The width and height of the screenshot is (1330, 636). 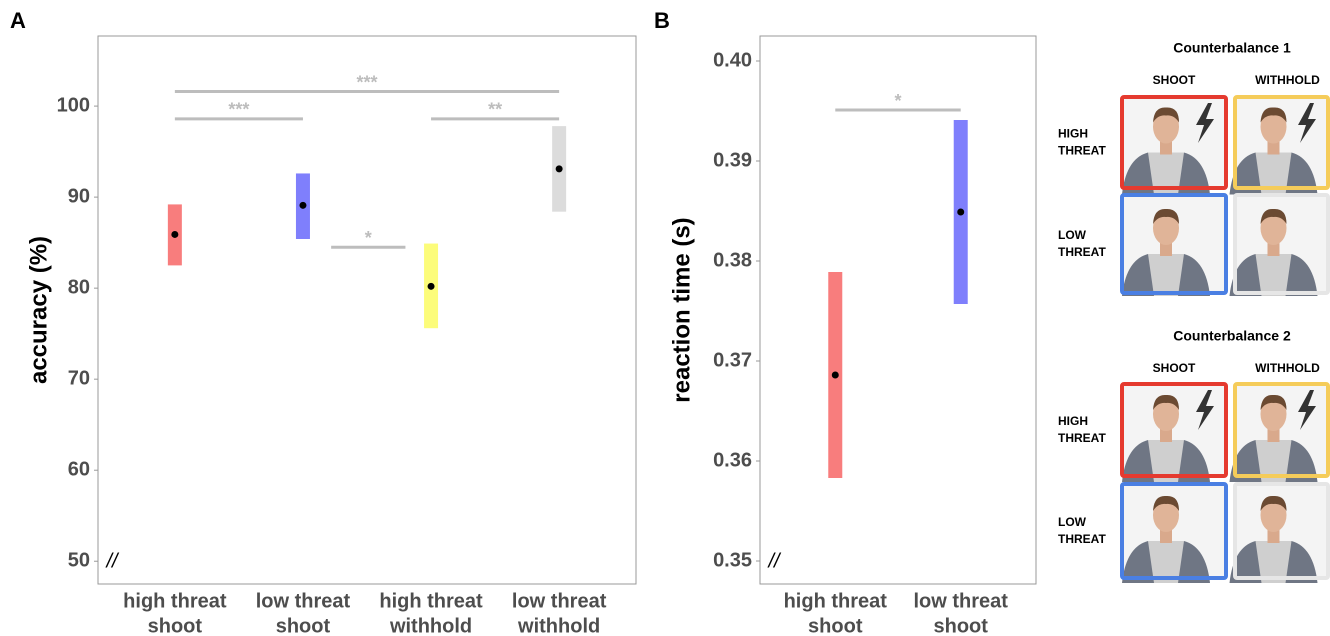 I want to click on panel-letter: A, so click(x=18, y=20).